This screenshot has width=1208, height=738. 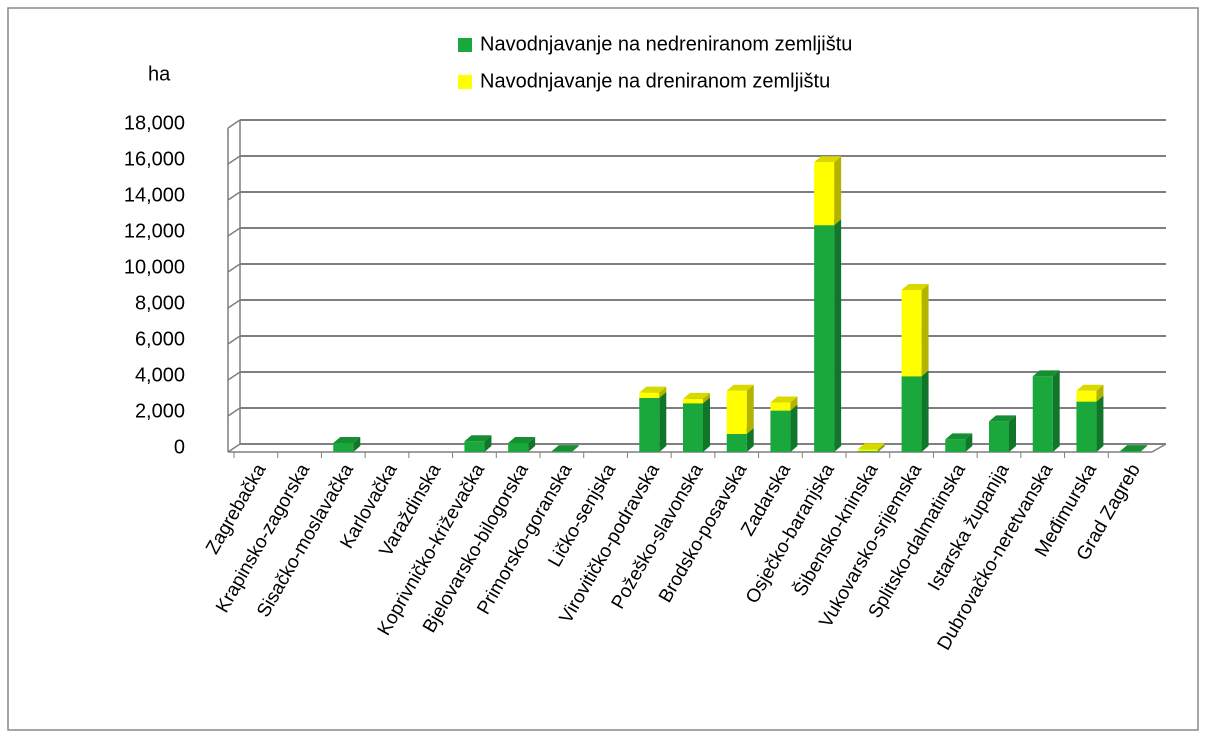 I want to click on axis-floor-side, so click(x=1159, y=448).